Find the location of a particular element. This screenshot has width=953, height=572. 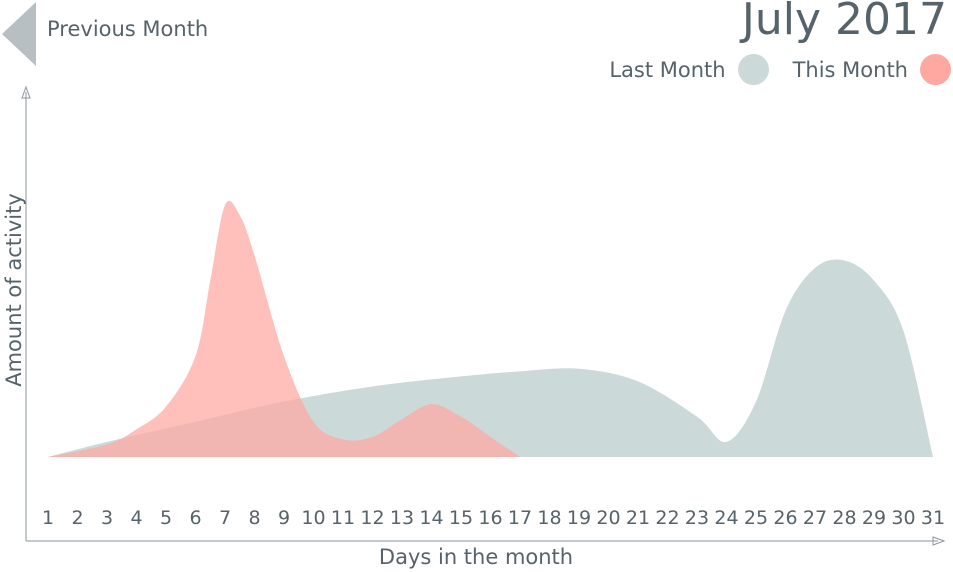

legend-item-this-month: This Month is located at coordinates (872, 69).